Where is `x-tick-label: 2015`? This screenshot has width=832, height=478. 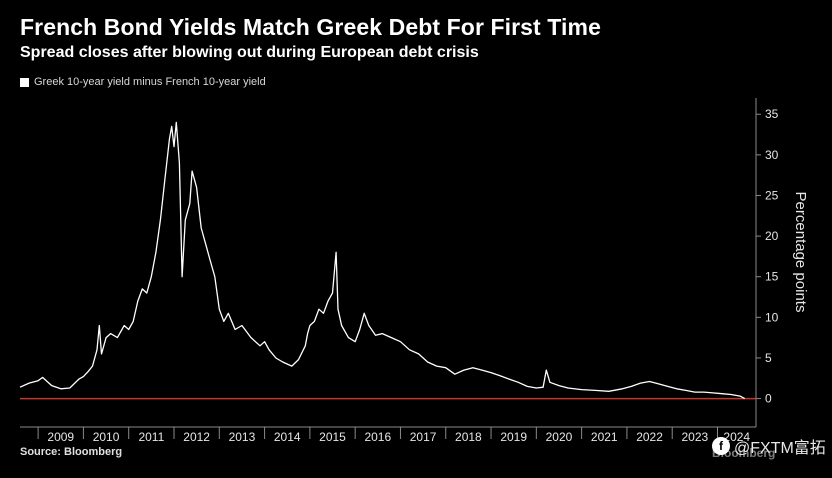
x-tick-label: 2015 is located at coordinates (332, 437).